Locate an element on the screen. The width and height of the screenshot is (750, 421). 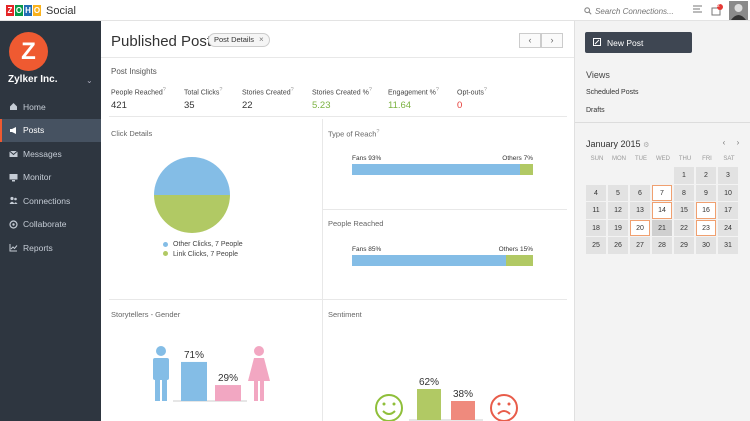
calendar-day: 19 is located at coordinates (618, 227).